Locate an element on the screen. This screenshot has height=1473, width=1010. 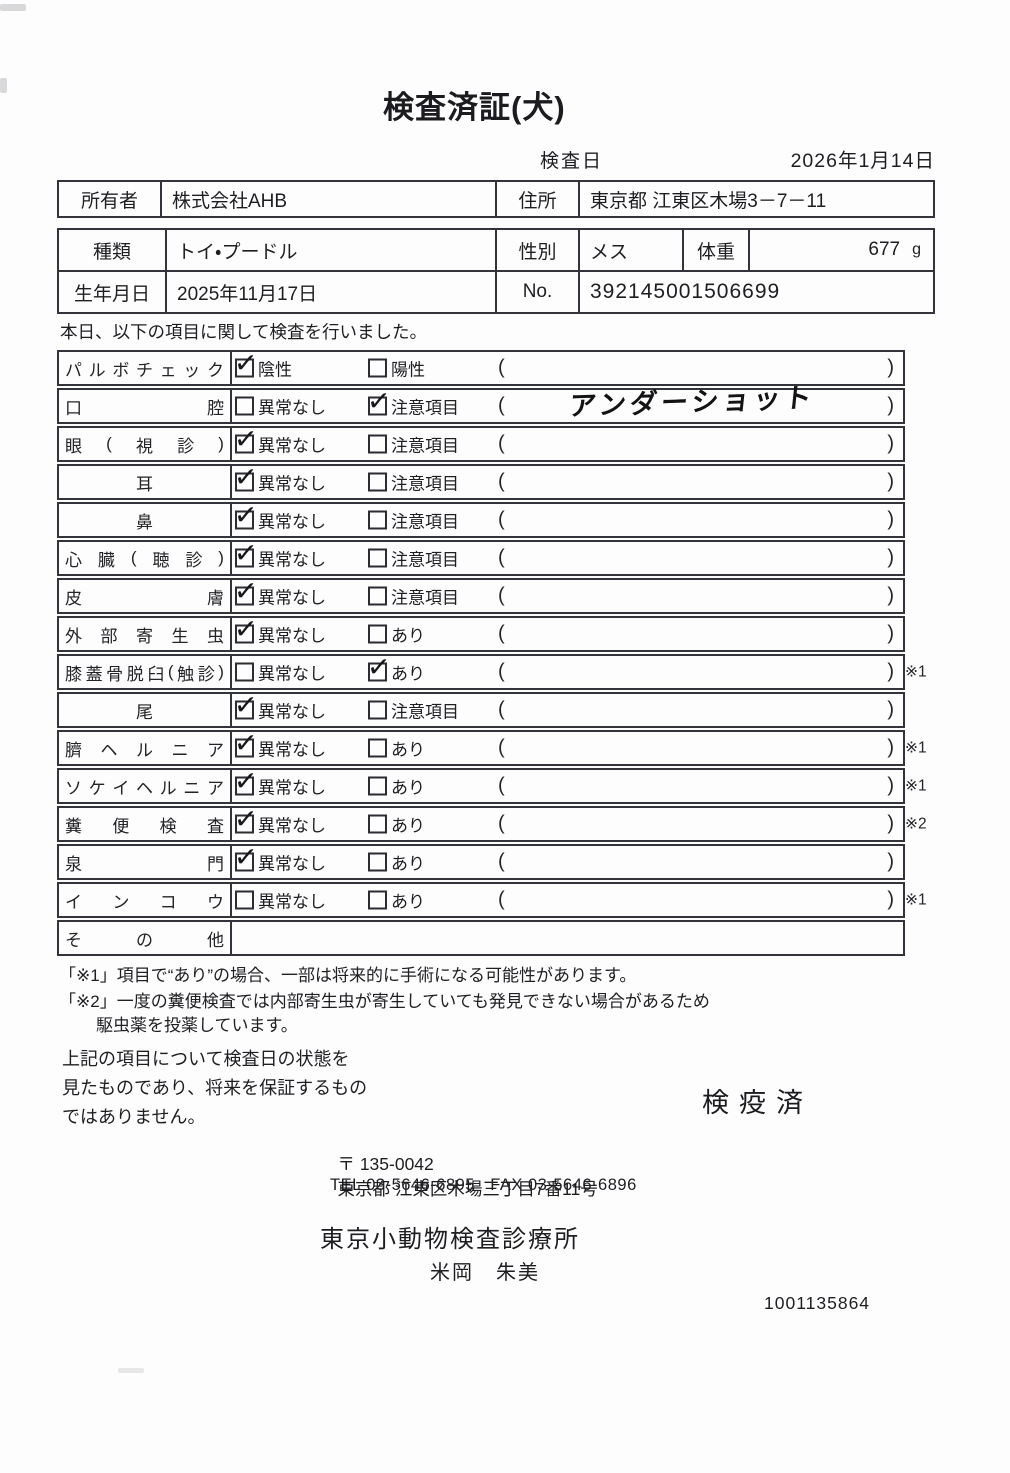
sex-value: メス is located at coordinates (632, 250).